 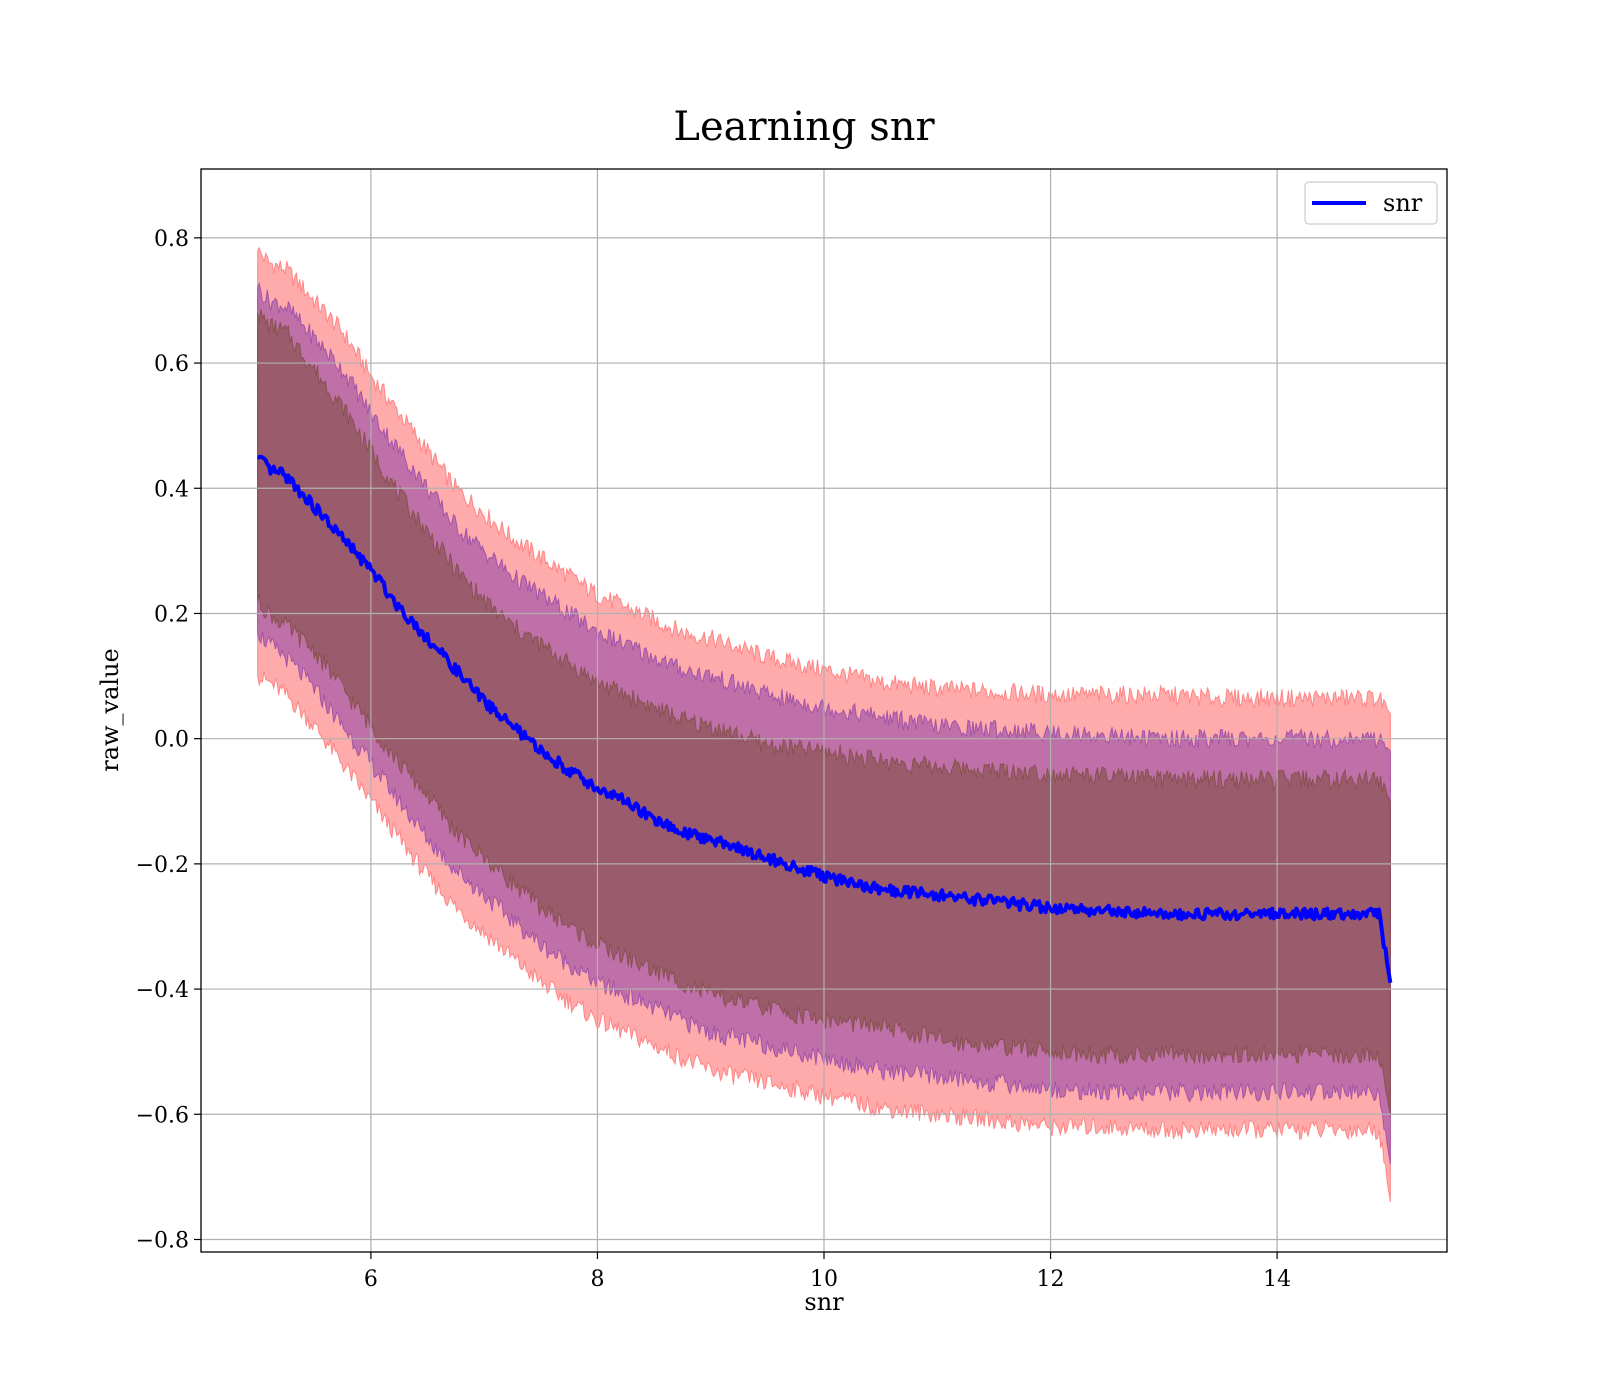 What do you see at coordinates (824, 1279) in the screenshot?
I see `x-tick-label: 10` at bounding box center [824, 1279].